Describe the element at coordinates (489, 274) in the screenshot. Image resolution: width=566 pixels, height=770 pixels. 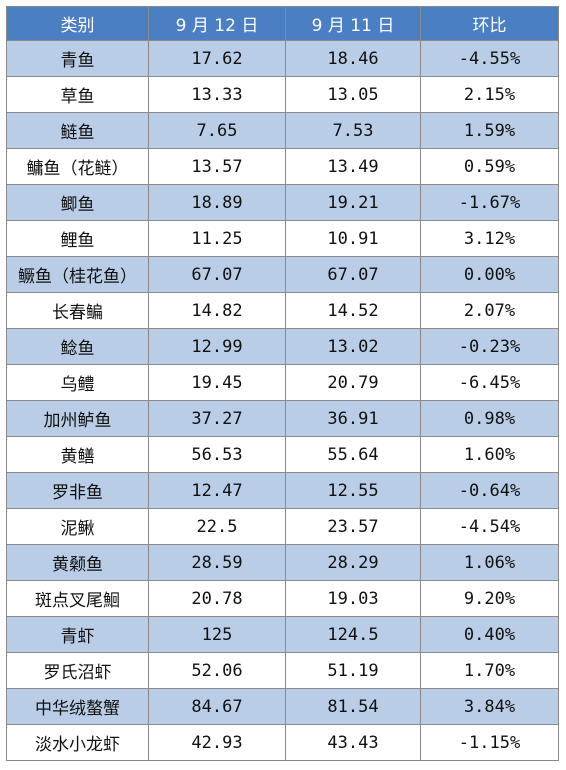
I see `change-cell: 0.00%` at that location.